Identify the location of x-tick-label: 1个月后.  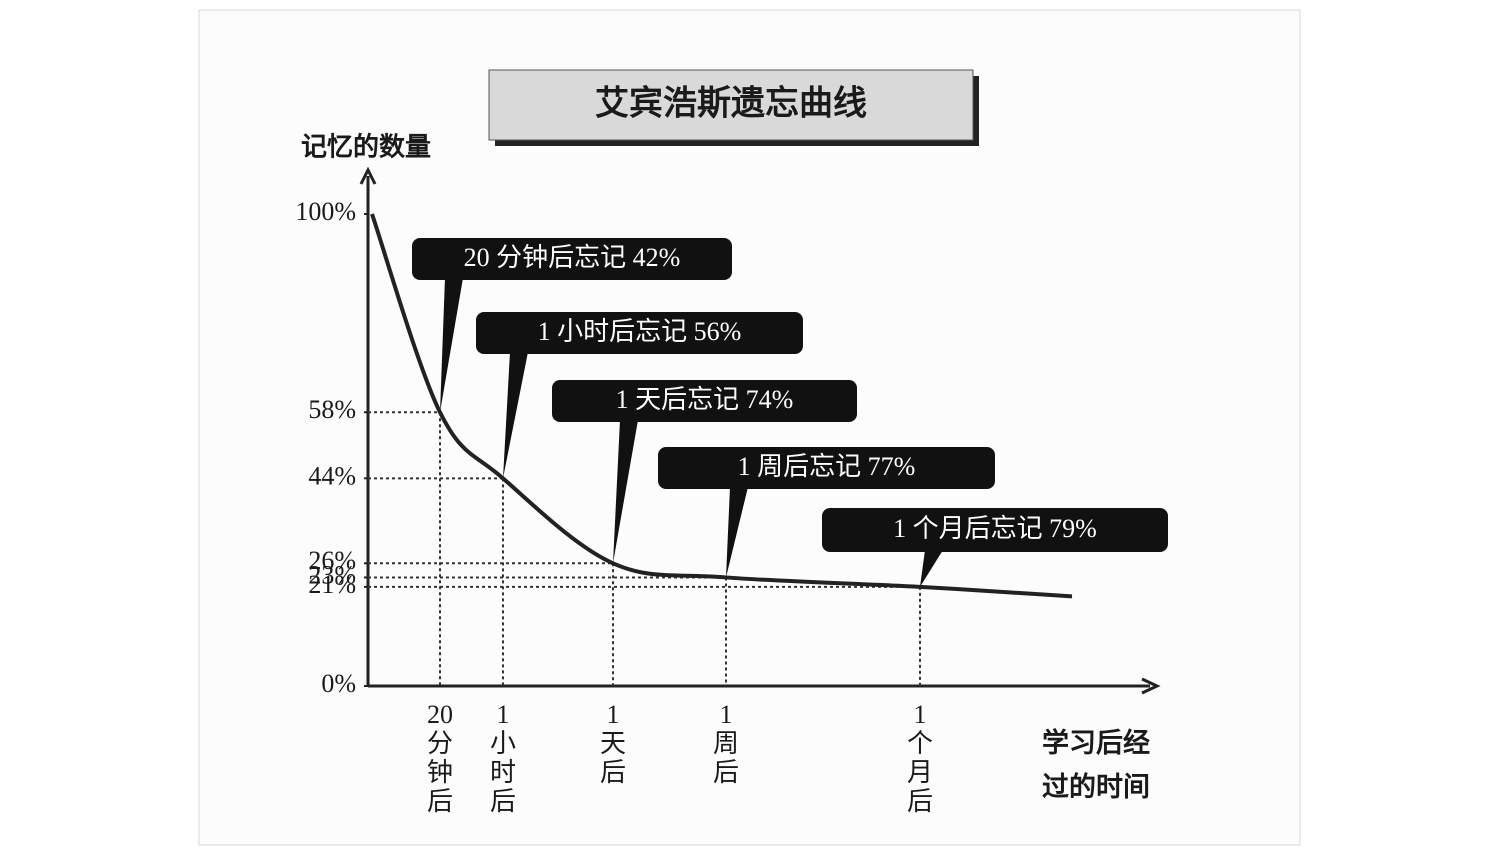
(919, 758).